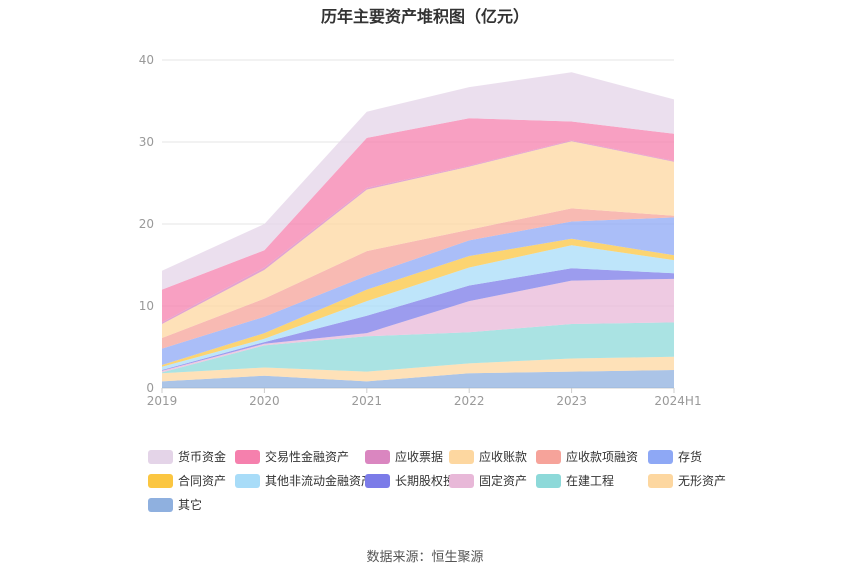 The height and width of the screenshot is (575, 850). I want to click on chart-title: 历年主要资产堆积图（亿元）, so click(424, 16).